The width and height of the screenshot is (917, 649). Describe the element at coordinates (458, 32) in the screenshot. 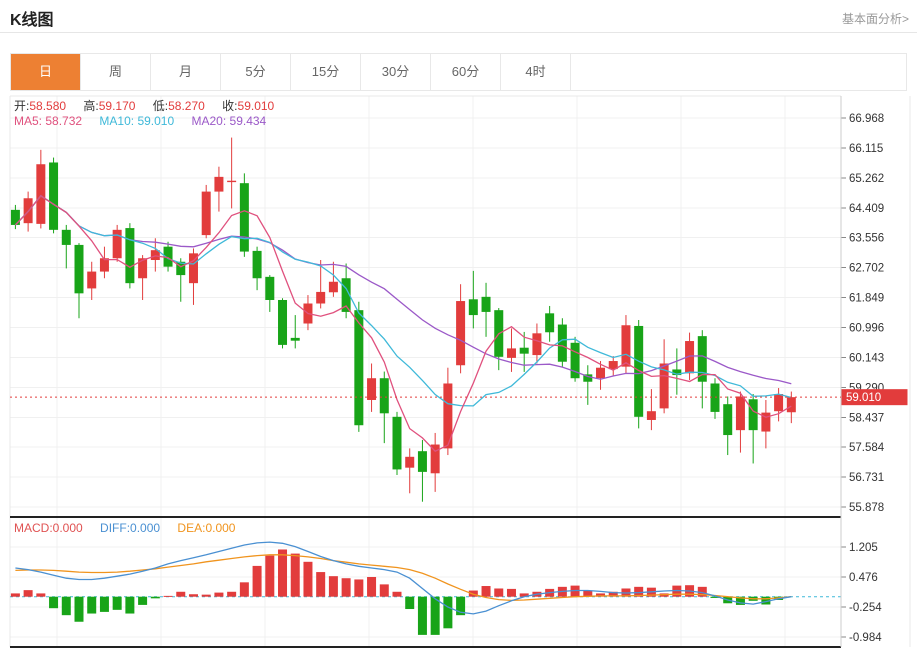

I see `header-divider` at that location.